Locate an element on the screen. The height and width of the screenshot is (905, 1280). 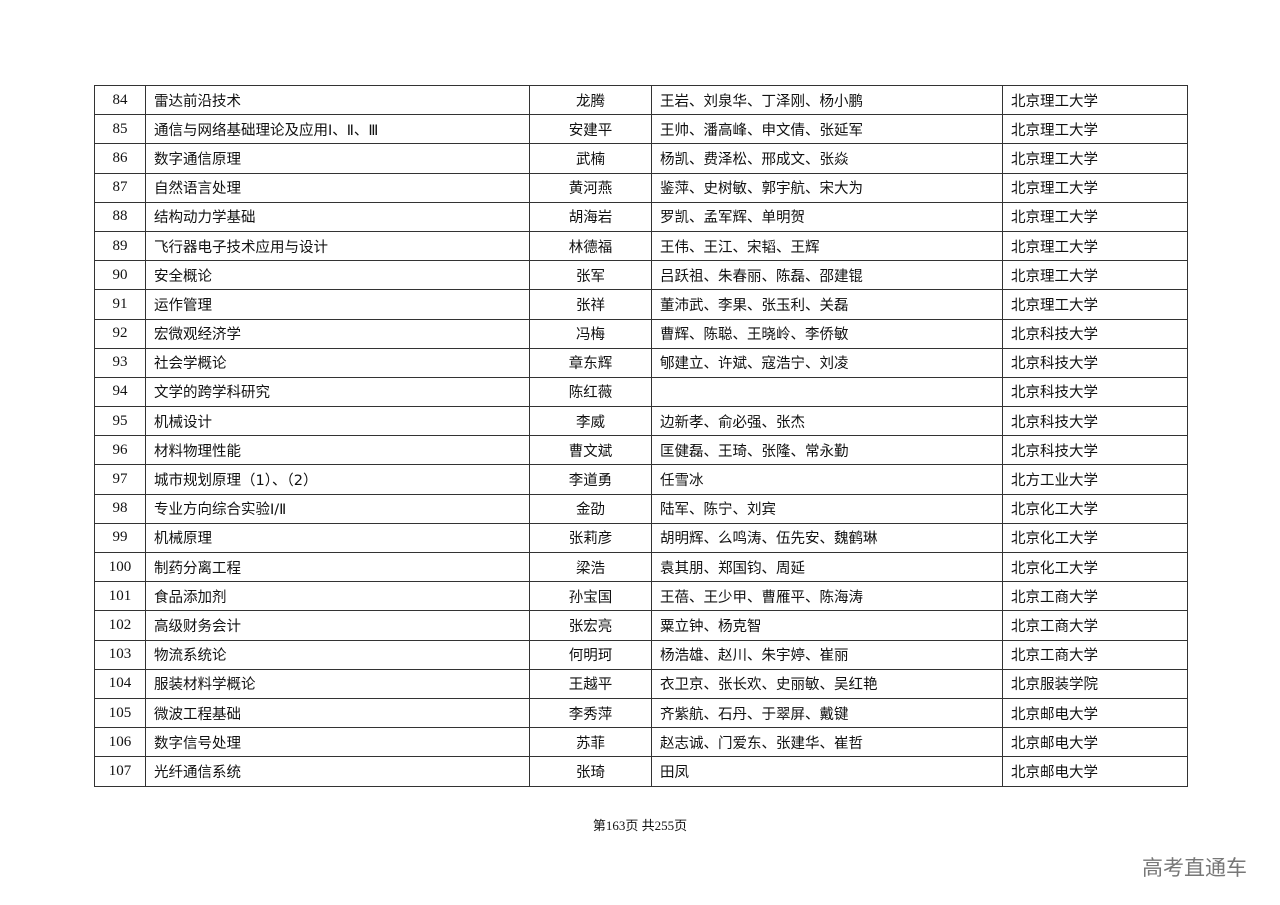
row-number: 85 is located at coordinates (120, 129).